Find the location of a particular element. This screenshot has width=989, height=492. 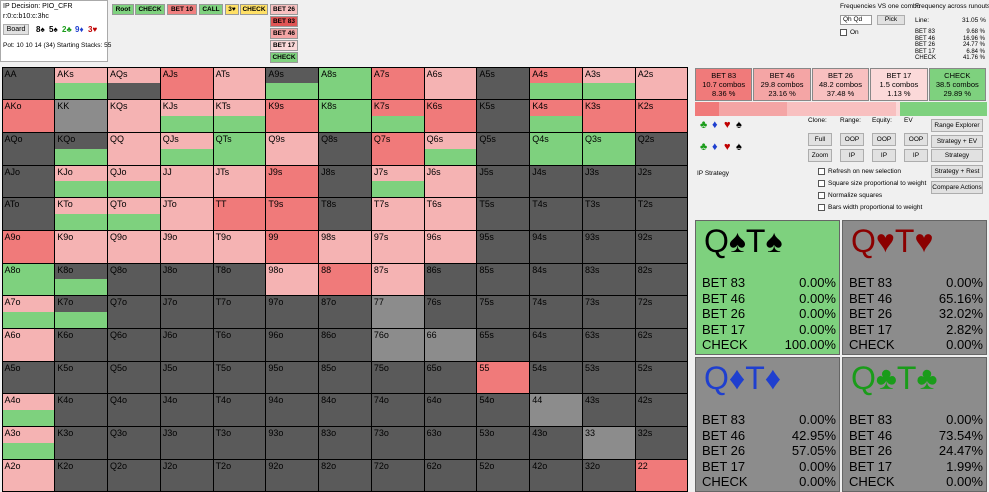

hand-cell: K3o is located at coordinates (81, 443).